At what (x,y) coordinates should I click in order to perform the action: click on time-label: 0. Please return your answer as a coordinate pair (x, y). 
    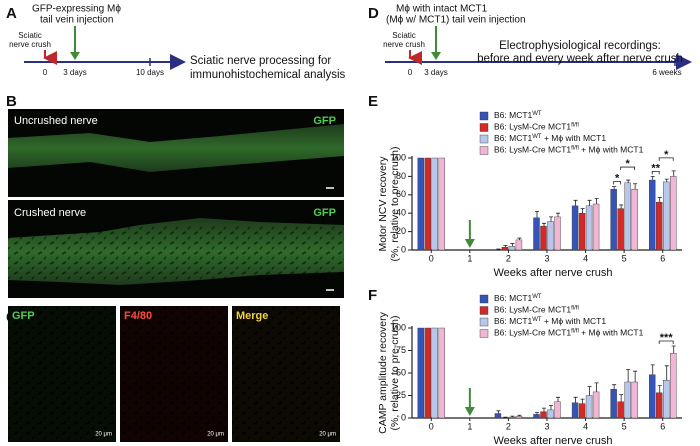
    Looking at the image, I should click on (45, 72).